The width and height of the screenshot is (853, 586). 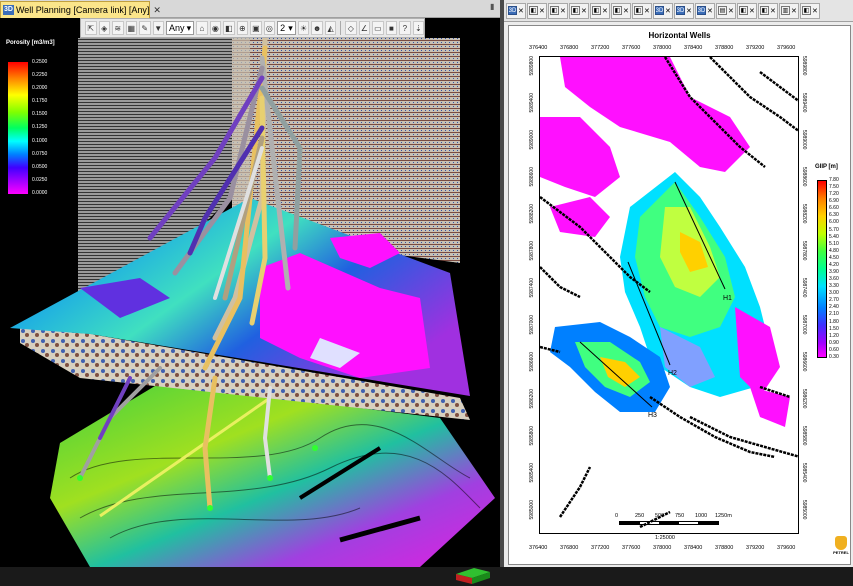 I want to click on video-icon: ■, so click(x=391, y=28).